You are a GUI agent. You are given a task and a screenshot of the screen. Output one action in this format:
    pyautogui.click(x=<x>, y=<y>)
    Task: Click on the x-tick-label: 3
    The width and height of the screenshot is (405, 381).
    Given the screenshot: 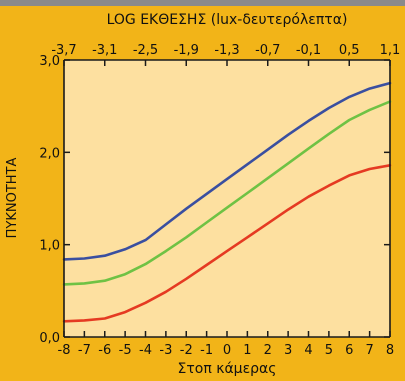 What is the action you would take?
    pyautogui.click(x=288, y=350)
    